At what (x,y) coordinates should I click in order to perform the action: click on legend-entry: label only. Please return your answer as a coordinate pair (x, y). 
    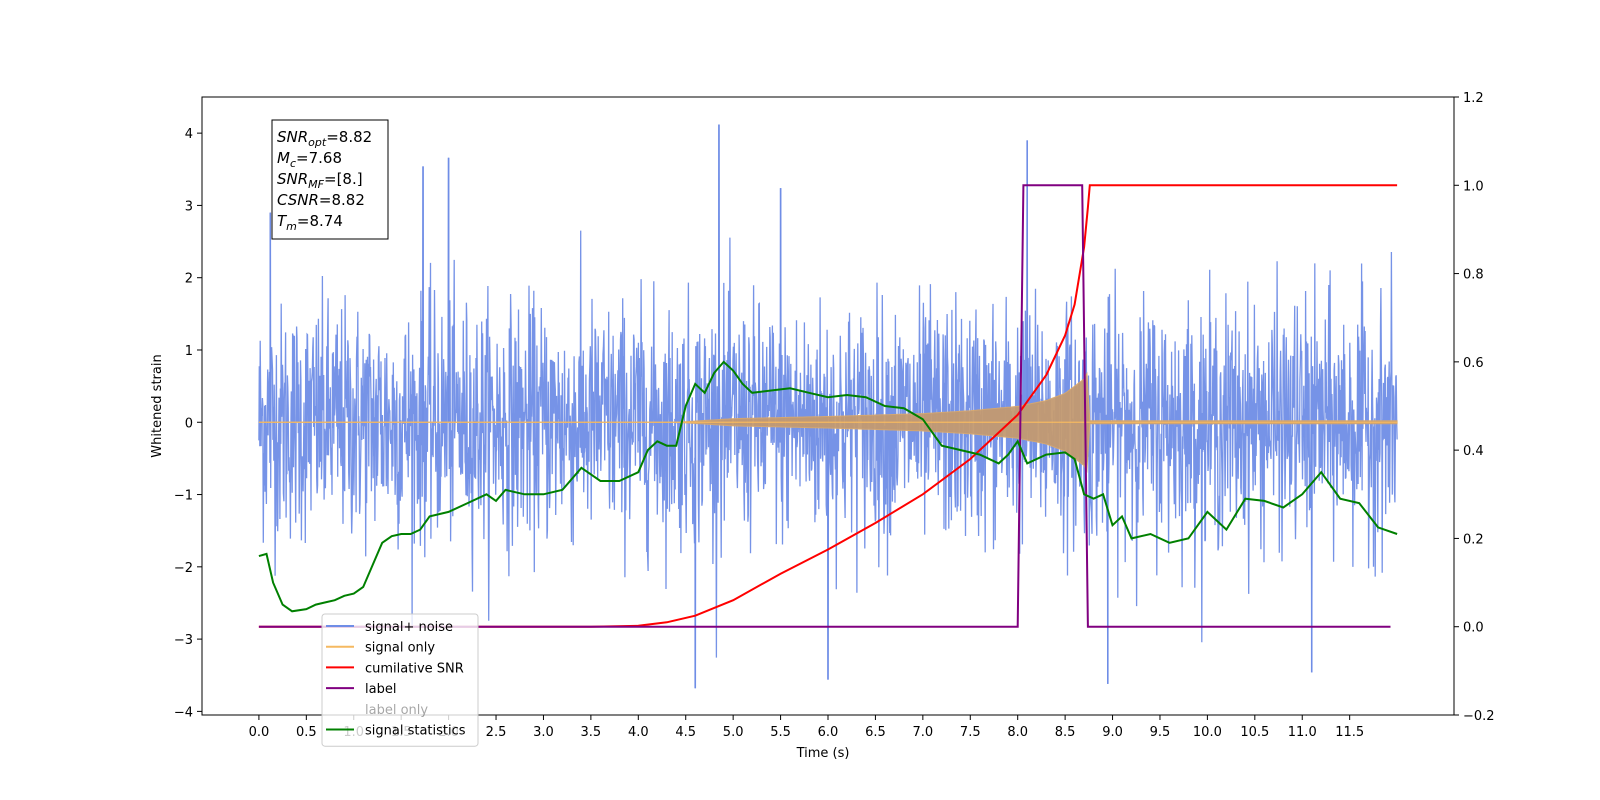
    Looking at the image, I should click on (396, 710).